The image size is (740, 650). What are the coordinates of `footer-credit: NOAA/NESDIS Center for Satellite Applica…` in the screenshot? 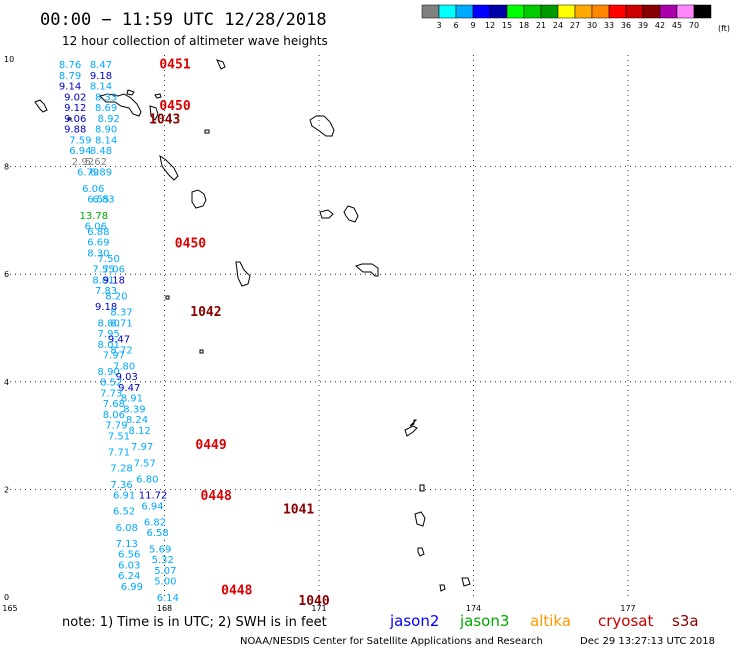 It's located at (391, 641).